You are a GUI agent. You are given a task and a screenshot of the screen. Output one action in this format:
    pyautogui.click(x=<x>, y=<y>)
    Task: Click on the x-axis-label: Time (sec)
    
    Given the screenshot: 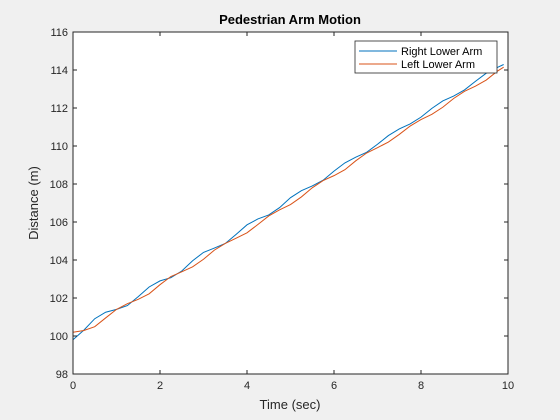 What is the action you would take?
    pyautogui.click(x=290, y=404)
    